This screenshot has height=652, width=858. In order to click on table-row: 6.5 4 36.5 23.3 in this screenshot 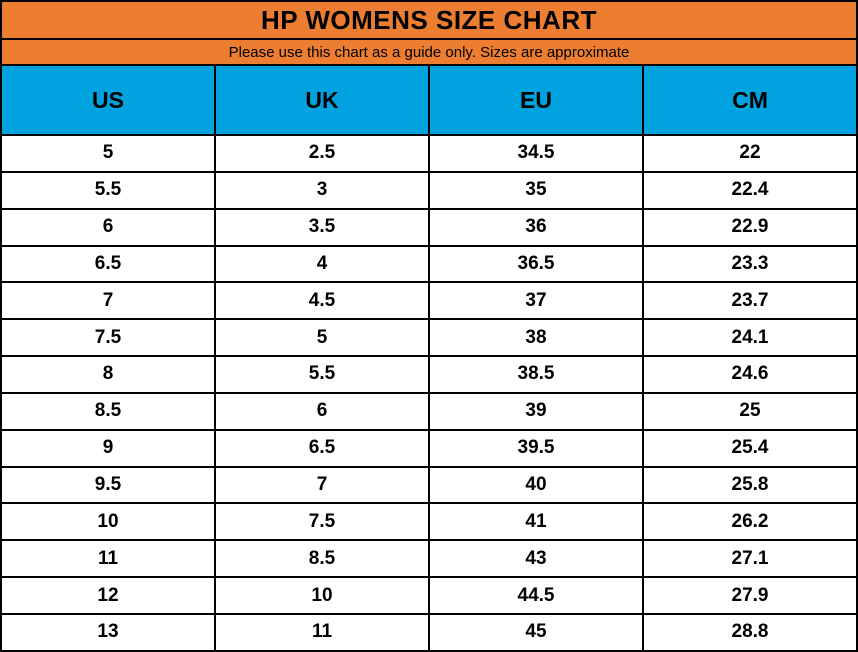, I will do `click(429, 264)`.